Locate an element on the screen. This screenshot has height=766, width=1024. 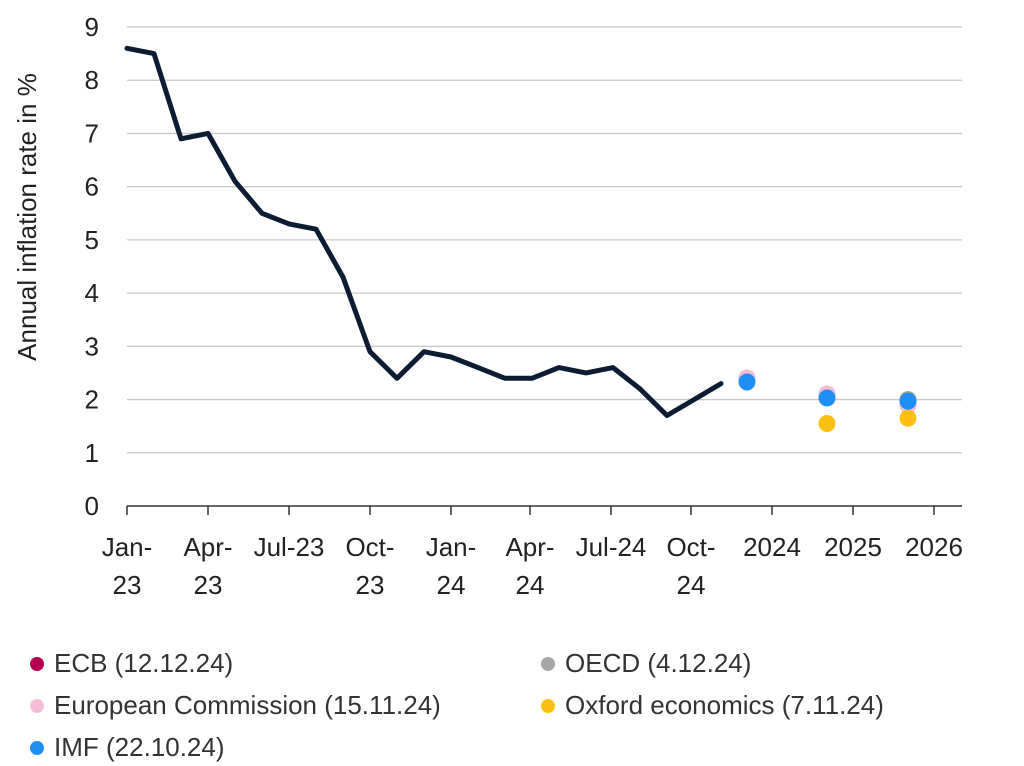
y-tick-label: 5 is located at coordinates (92, 240).